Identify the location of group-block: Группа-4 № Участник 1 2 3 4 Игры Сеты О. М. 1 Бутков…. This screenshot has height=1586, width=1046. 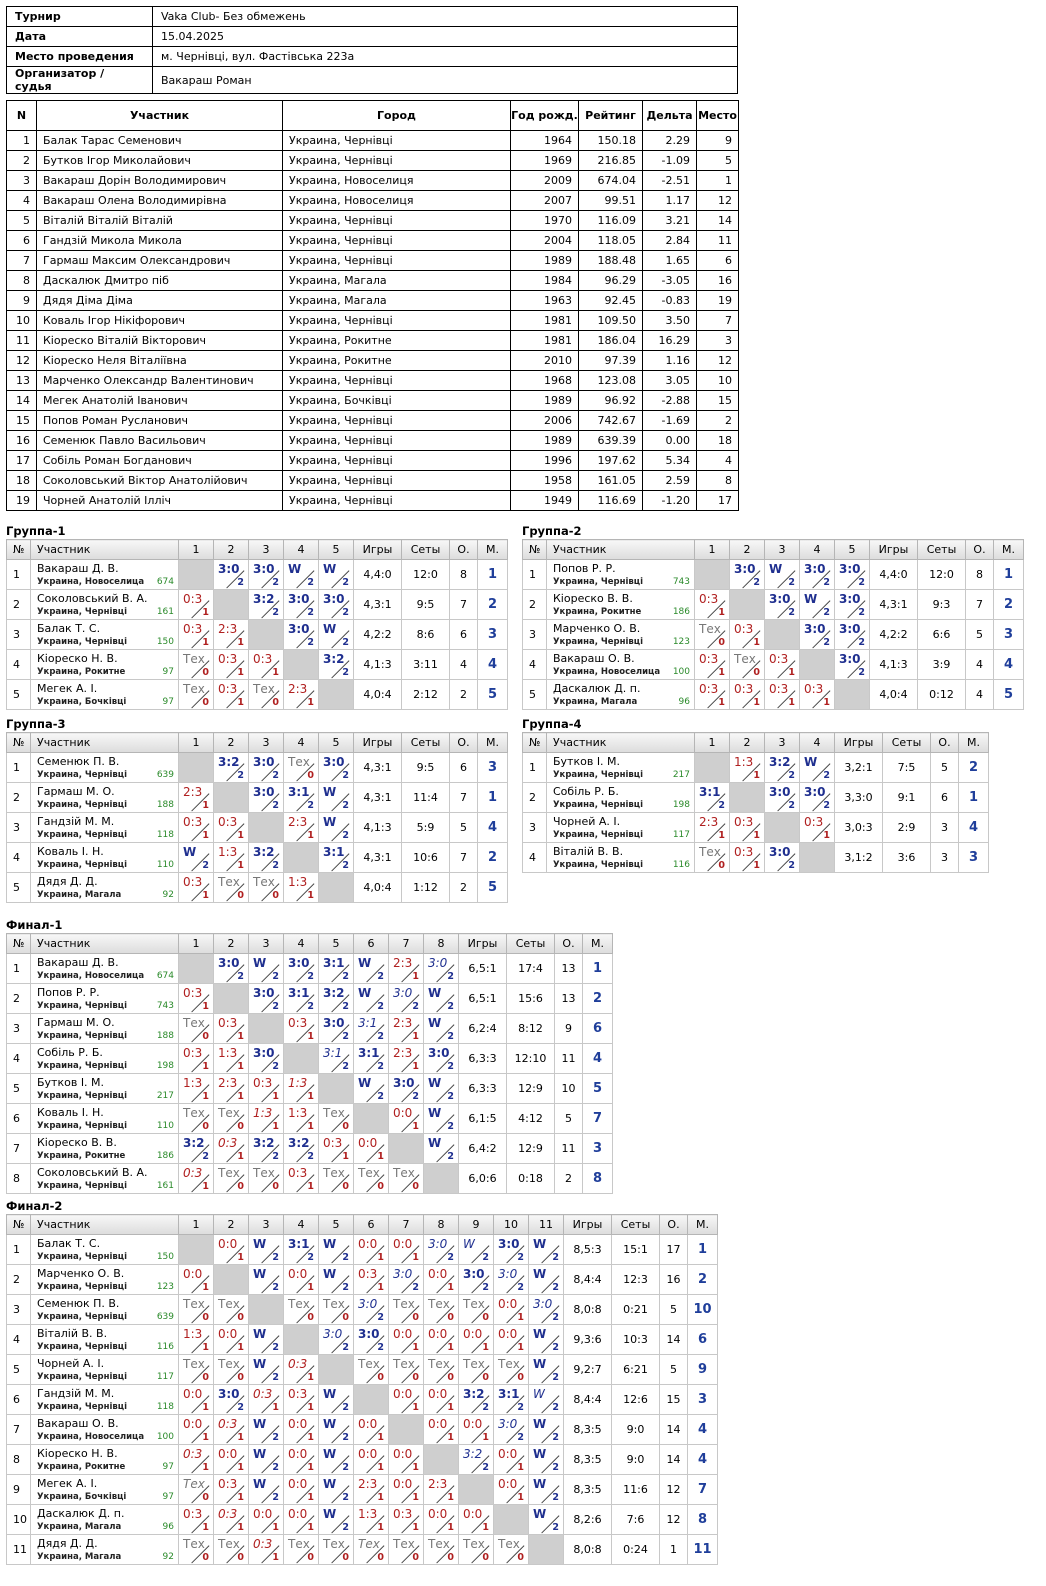
(755, 794).